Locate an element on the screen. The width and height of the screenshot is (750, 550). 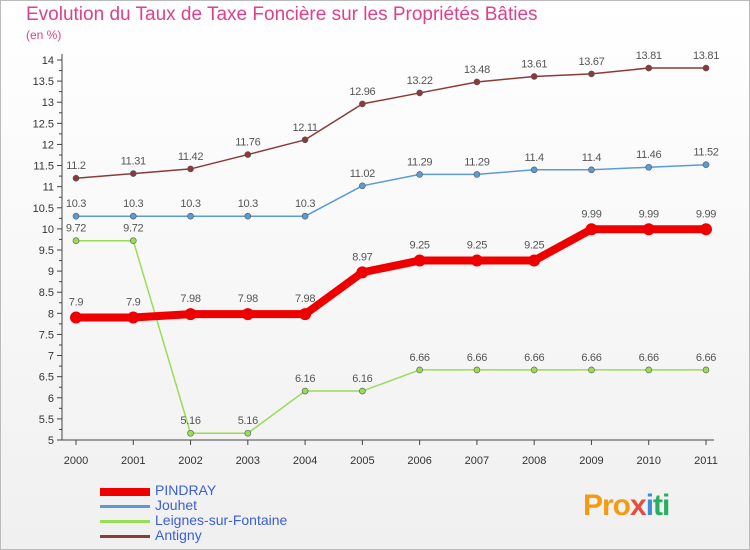
logo-part-4: ti is located at coordinates (661, 505).